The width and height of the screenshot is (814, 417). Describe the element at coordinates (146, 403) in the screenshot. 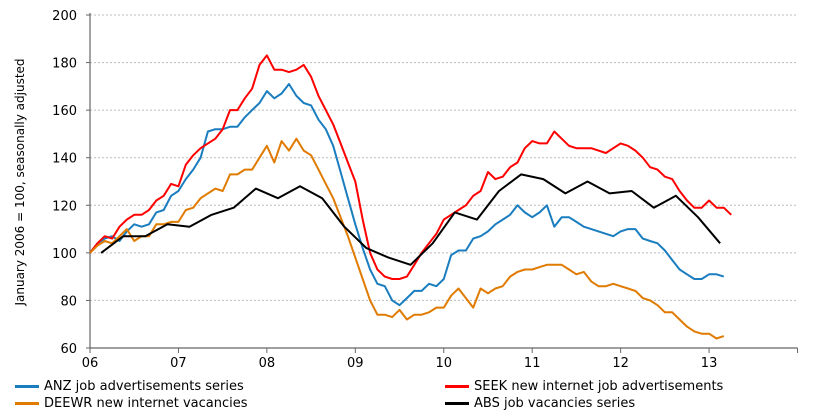

I see `legend-label: DEEWR new internet vacancies` at that location.